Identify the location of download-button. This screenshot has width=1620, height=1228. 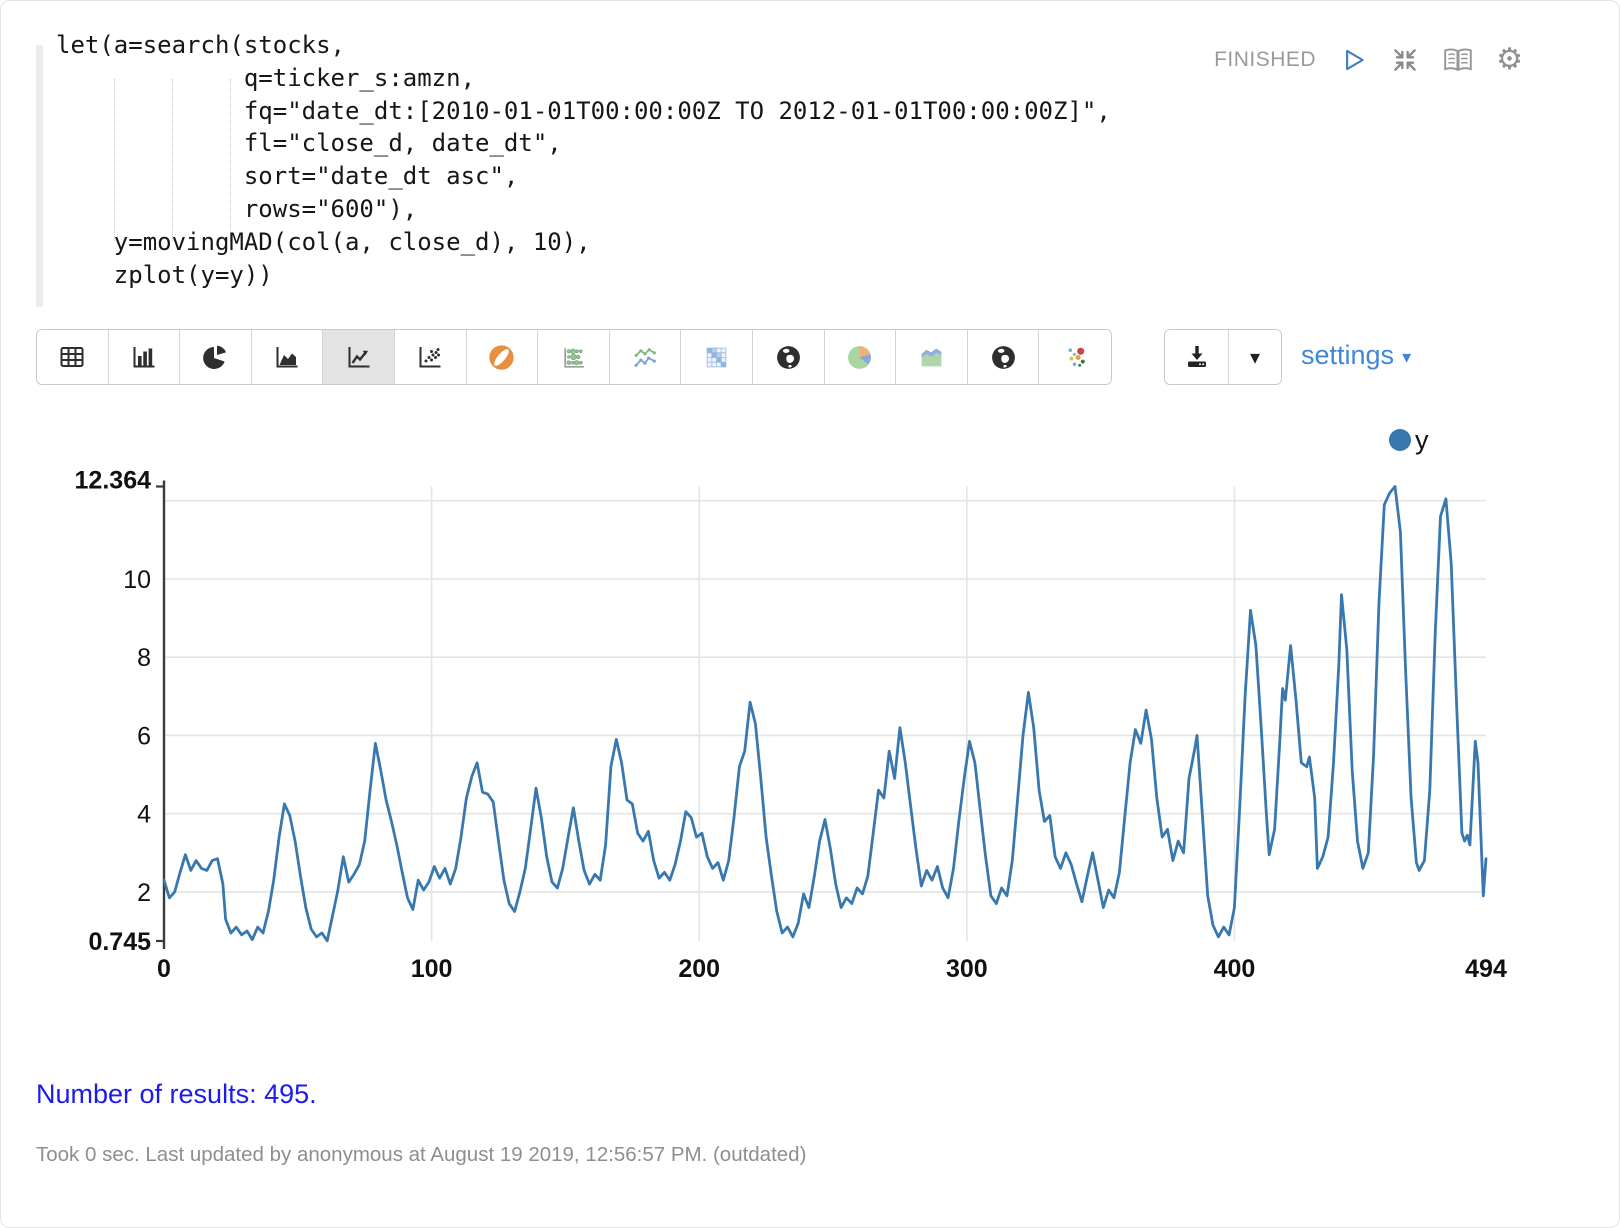
(1197, 357).